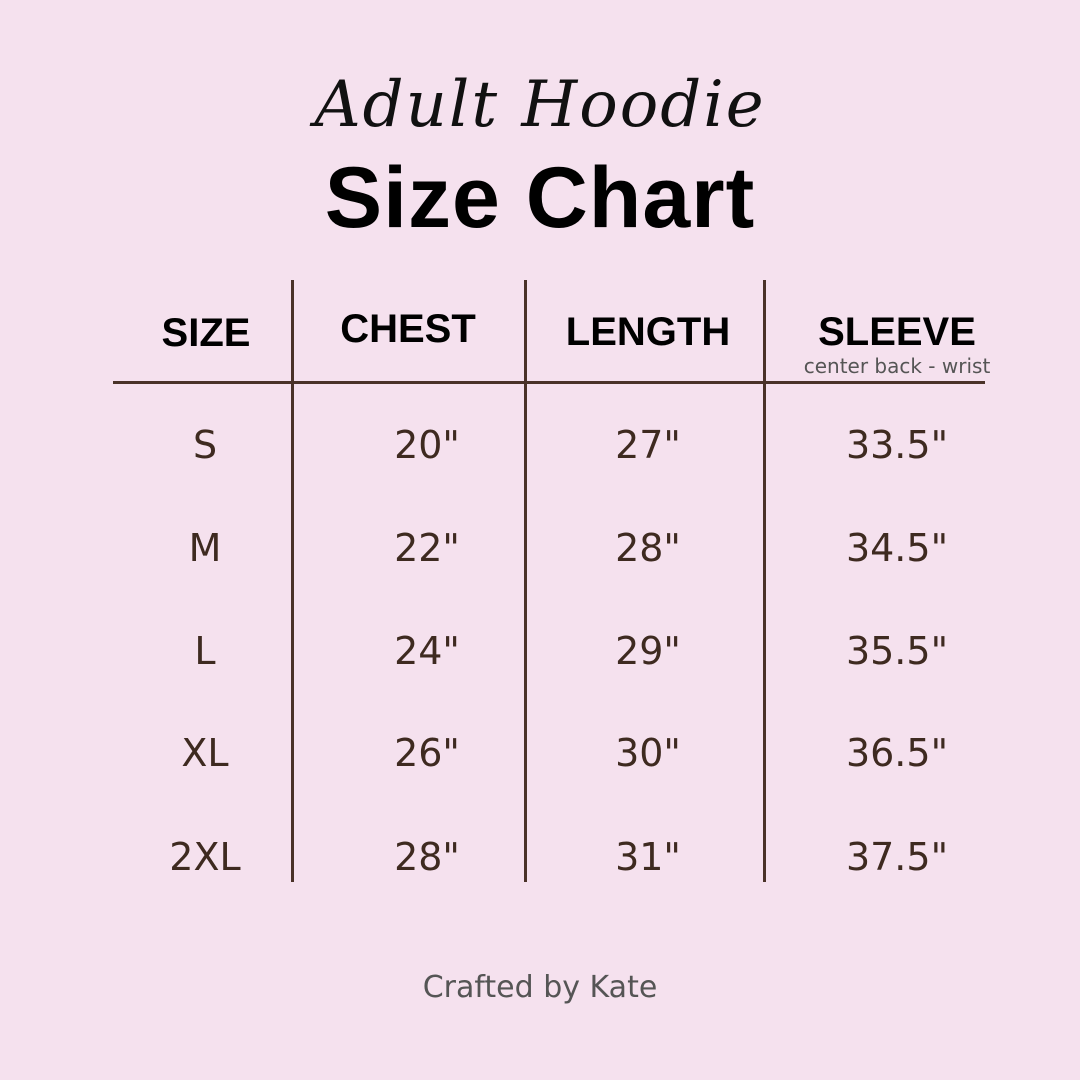  What do you see at coordinates (540, 987) in the screenshot?
I see `footer-credit: Crafted by Kate` at bounding box center [540, 987].